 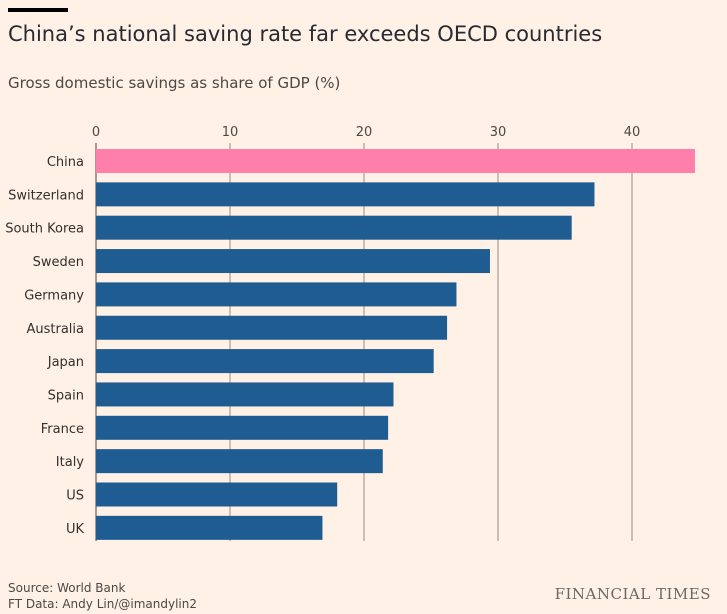 What do you see at coordinates (65, 162) in the screenshot?
I see `category-label: China` at bounding box center [65, 162].